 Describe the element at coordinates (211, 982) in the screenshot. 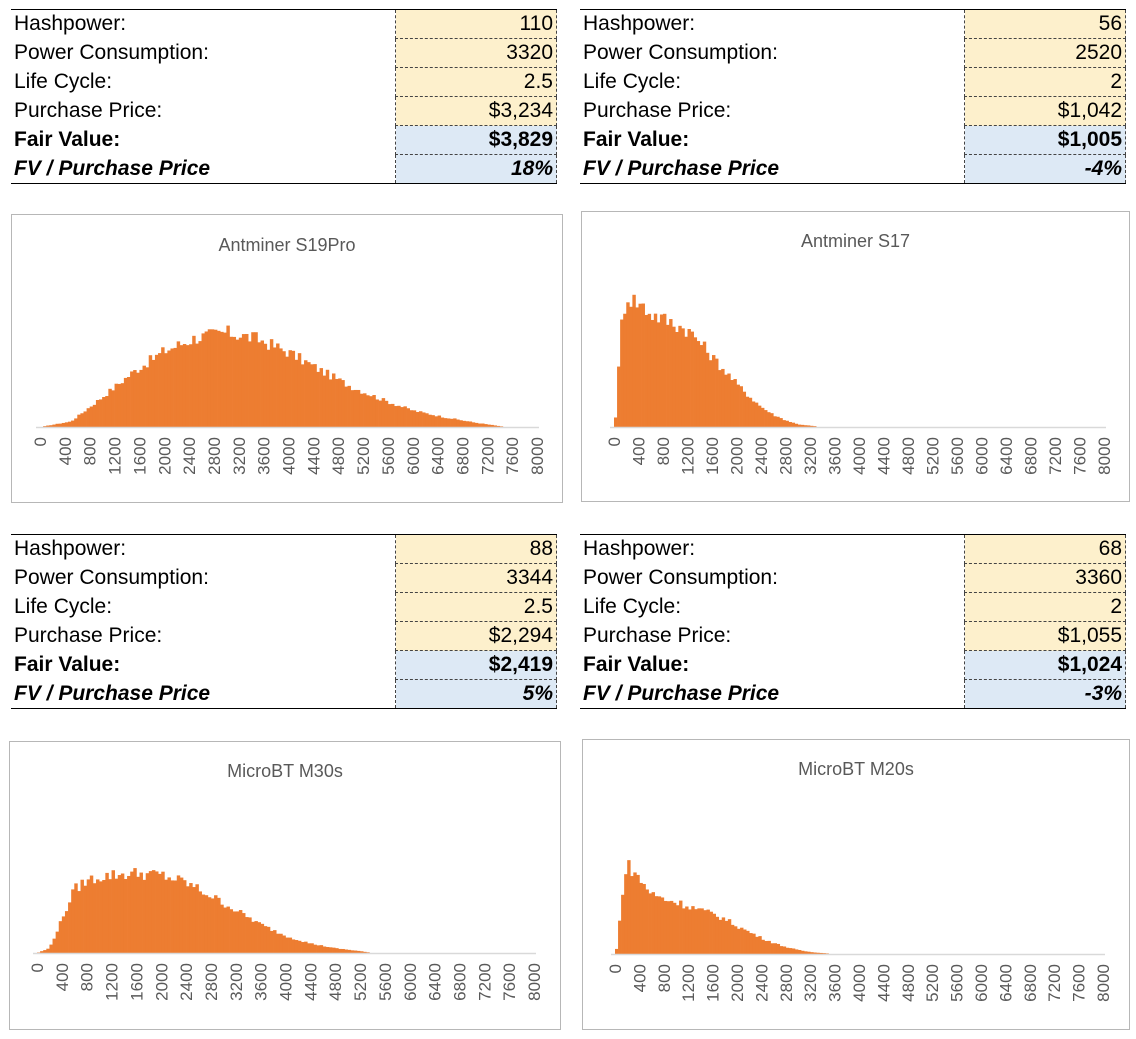

I see `x-tick-label: 2800` at that location.